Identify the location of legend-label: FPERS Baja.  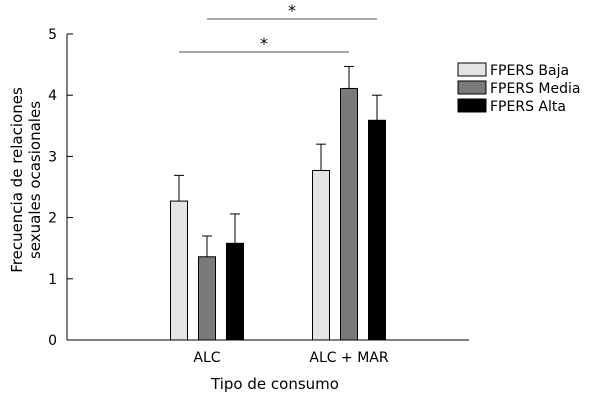
(529, 71).